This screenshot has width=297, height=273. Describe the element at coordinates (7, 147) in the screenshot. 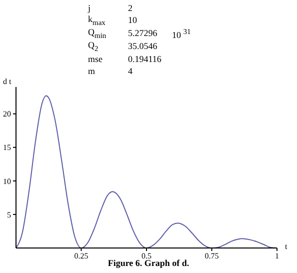

I see `y-tick-label: 15` at that location.